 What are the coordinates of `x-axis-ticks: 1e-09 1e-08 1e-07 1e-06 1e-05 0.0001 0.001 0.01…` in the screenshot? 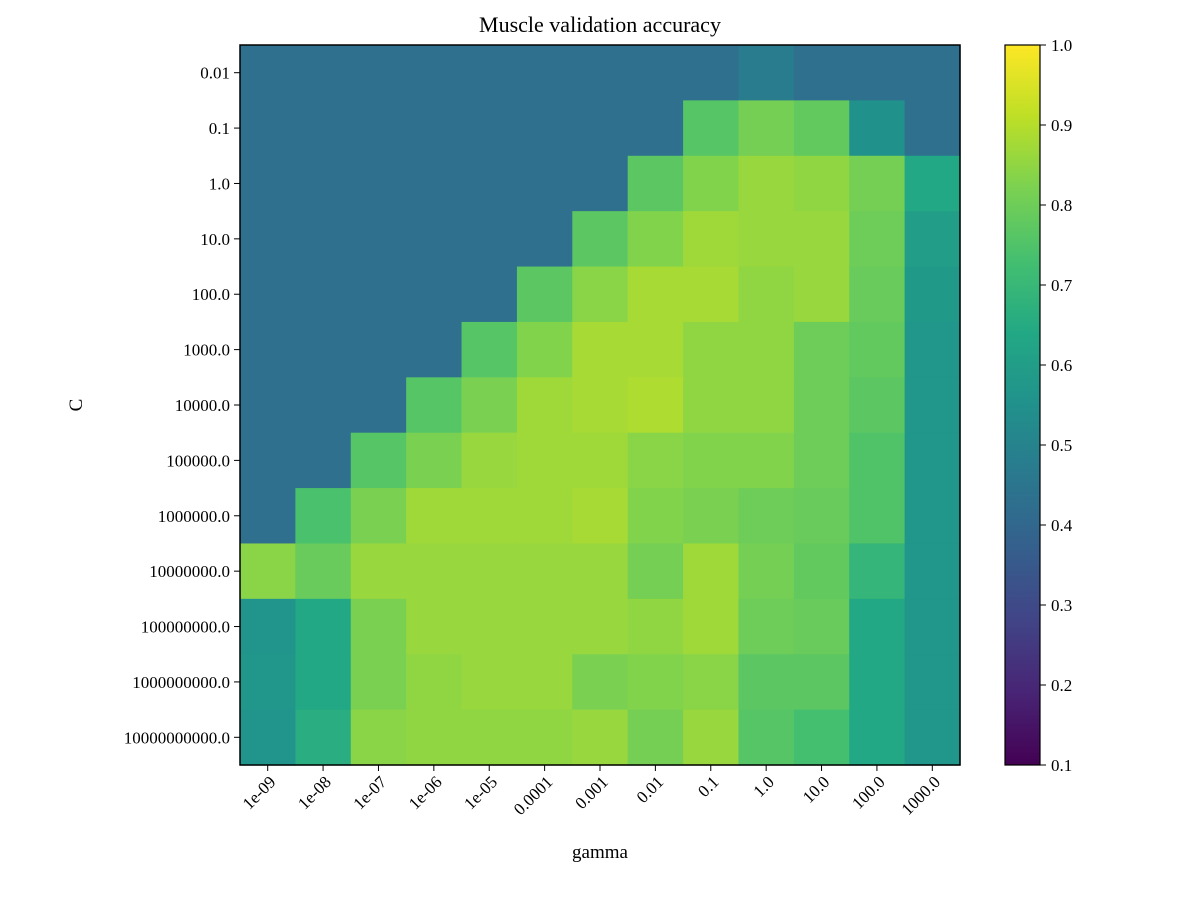 It's located at (591, 792).